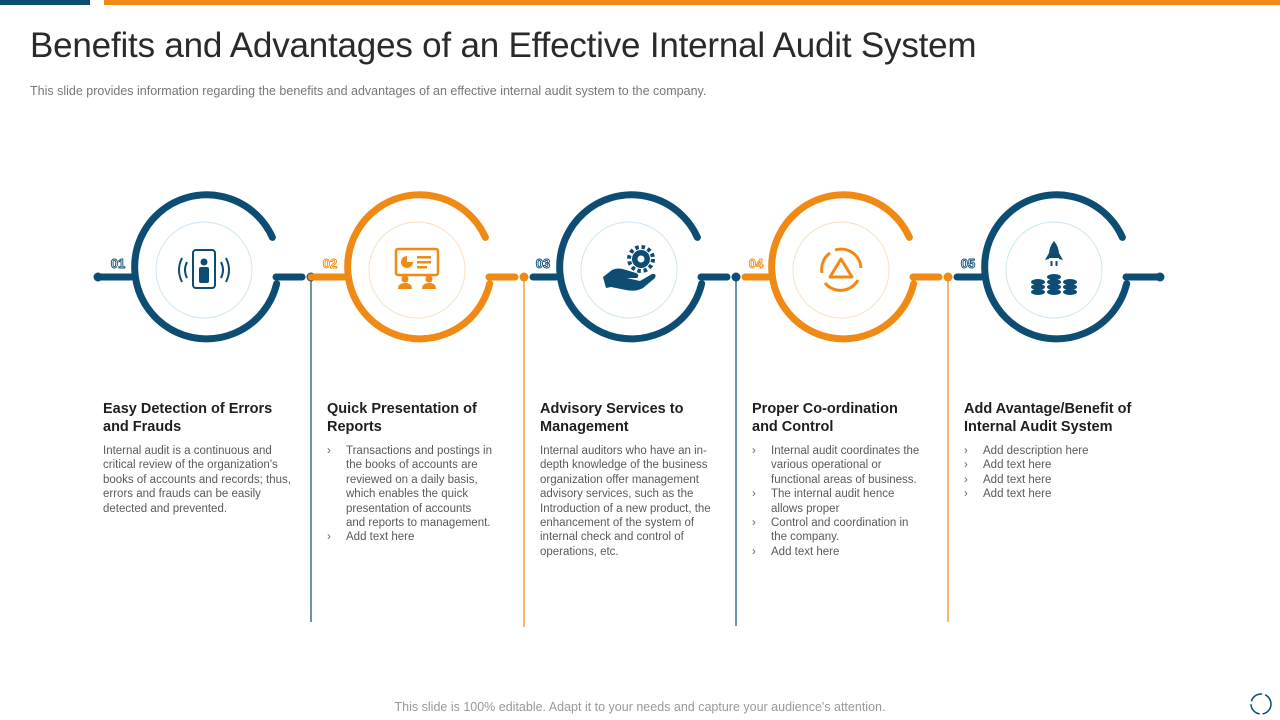  I want to click on warning-cycle-icon, so click(841, 269).